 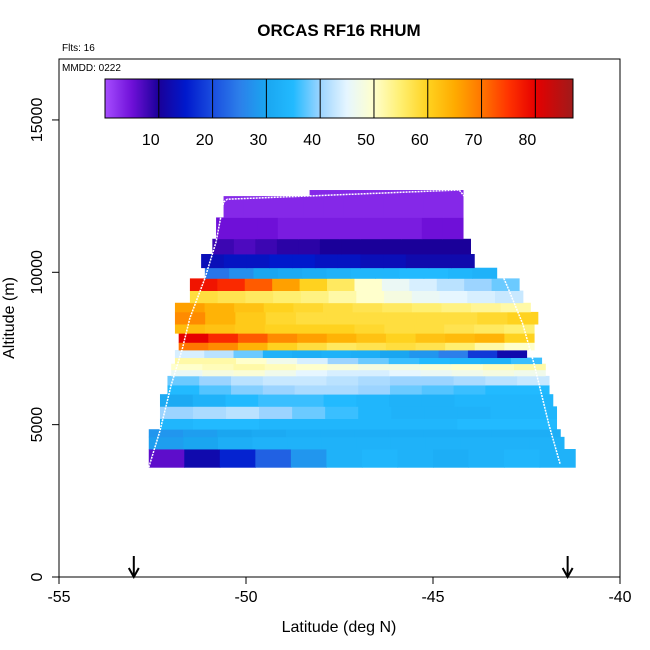 I want to click on colorbar-tick-label: 10, so click(x=151, y=140).